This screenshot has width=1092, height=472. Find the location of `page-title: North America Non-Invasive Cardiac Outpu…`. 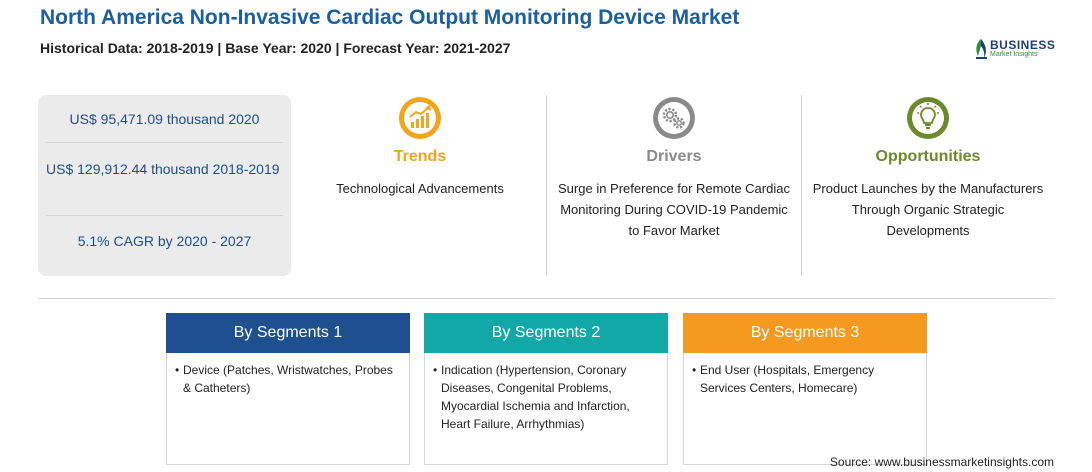

page-title: North America Non-Invasive Cardiac Outpu… is located at coordinates (390, 17).